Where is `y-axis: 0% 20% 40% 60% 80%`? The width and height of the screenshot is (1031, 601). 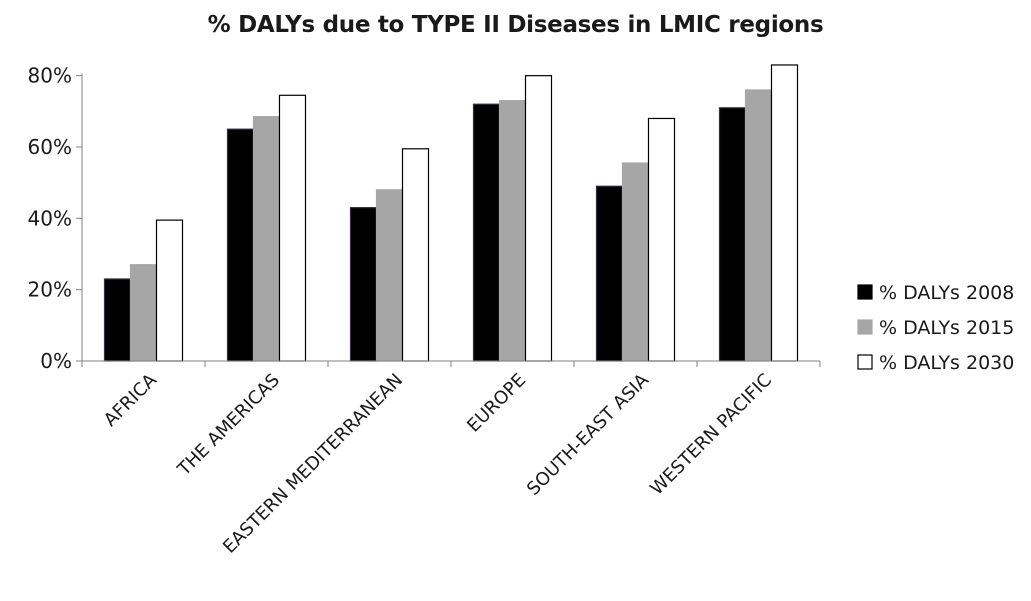 y-axis: 0% 20% 40% 60% 80% is located at coordinates (55, 218).